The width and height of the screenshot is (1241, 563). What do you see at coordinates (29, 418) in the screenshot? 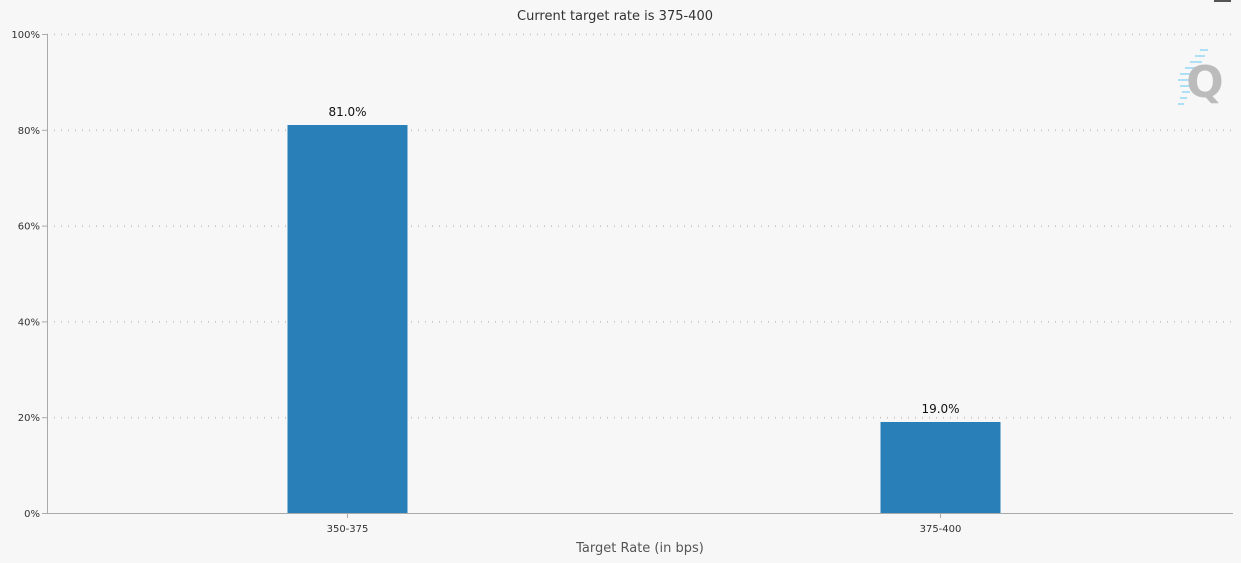
I see `y-tick-label: 20%` at bounding box center [29, 418].